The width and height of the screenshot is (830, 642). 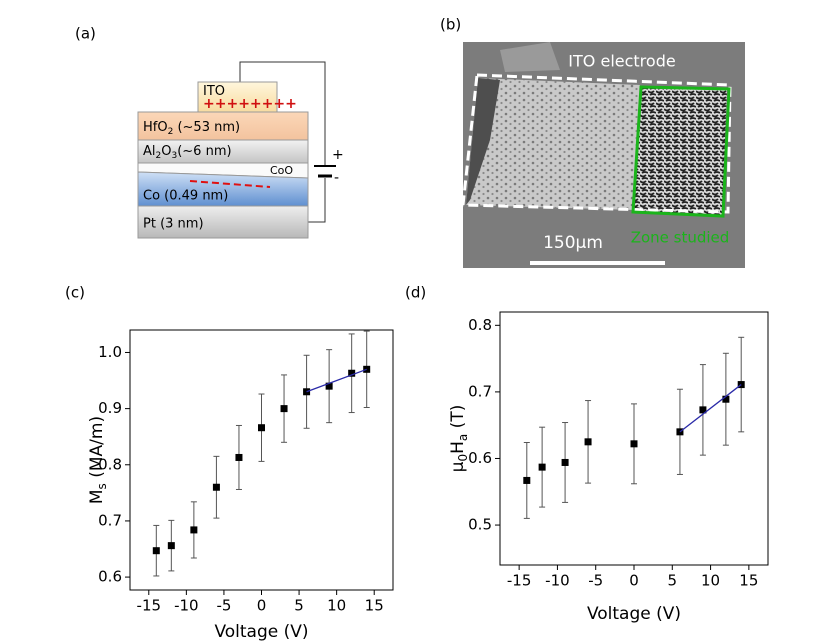 What do you see at coordinates (191, 128) in the screenshot?
I see `layer-label: HfO2 (~53 nm)` at bounding box center [191, 128].